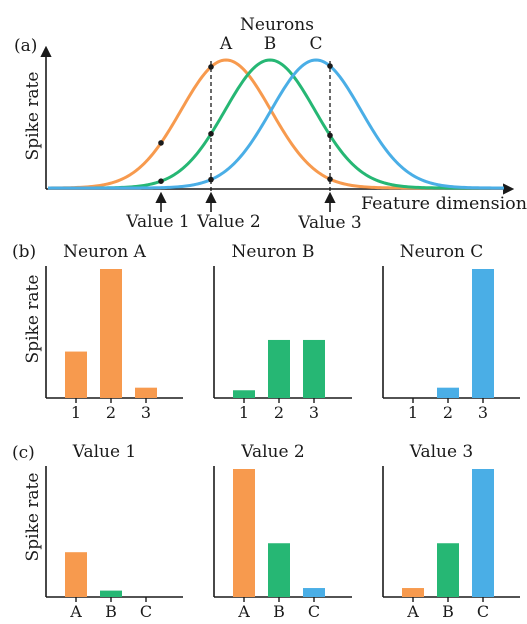 This screenshot has width=527, height=624. I want to click on response-dot-value-2-b, so click(211, 134).